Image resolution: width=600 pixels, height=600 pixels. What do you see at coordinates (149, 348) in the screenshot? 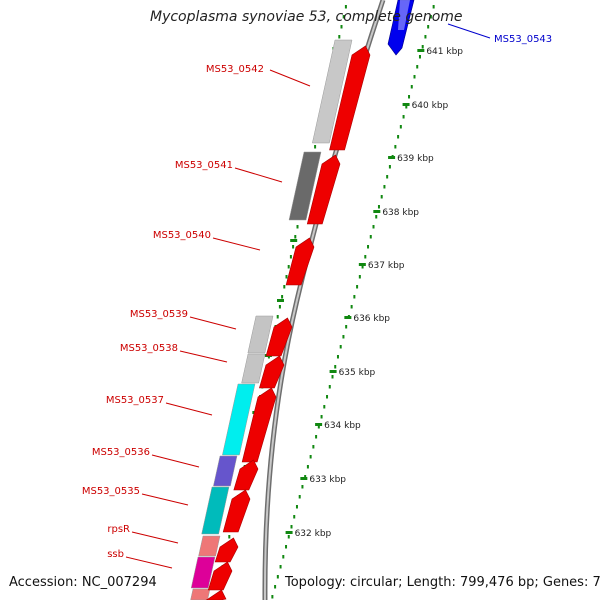
I see `gene-label: MS53_0538` at bounding box center [149, 348].